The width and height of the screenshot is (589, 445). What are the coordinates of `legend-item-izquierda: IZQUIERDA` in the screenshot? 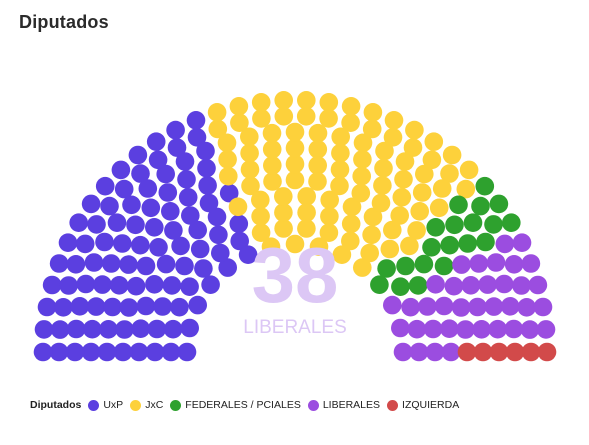 It's located at (423, 405).